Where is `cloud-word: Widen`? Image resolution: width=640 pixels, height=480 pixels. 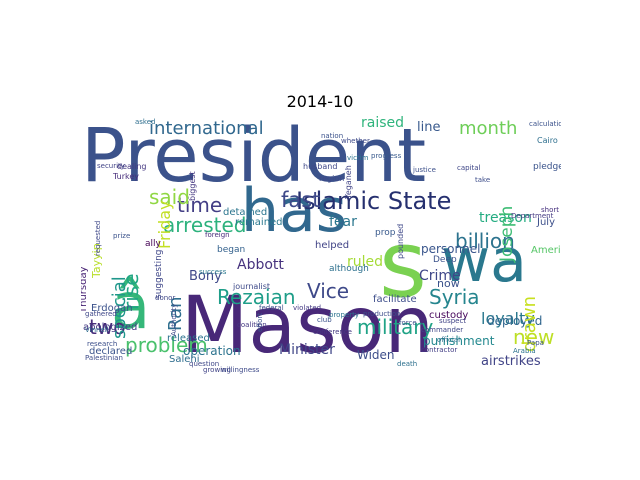
cloud-word: Widen is located at coordinates (376, 355).